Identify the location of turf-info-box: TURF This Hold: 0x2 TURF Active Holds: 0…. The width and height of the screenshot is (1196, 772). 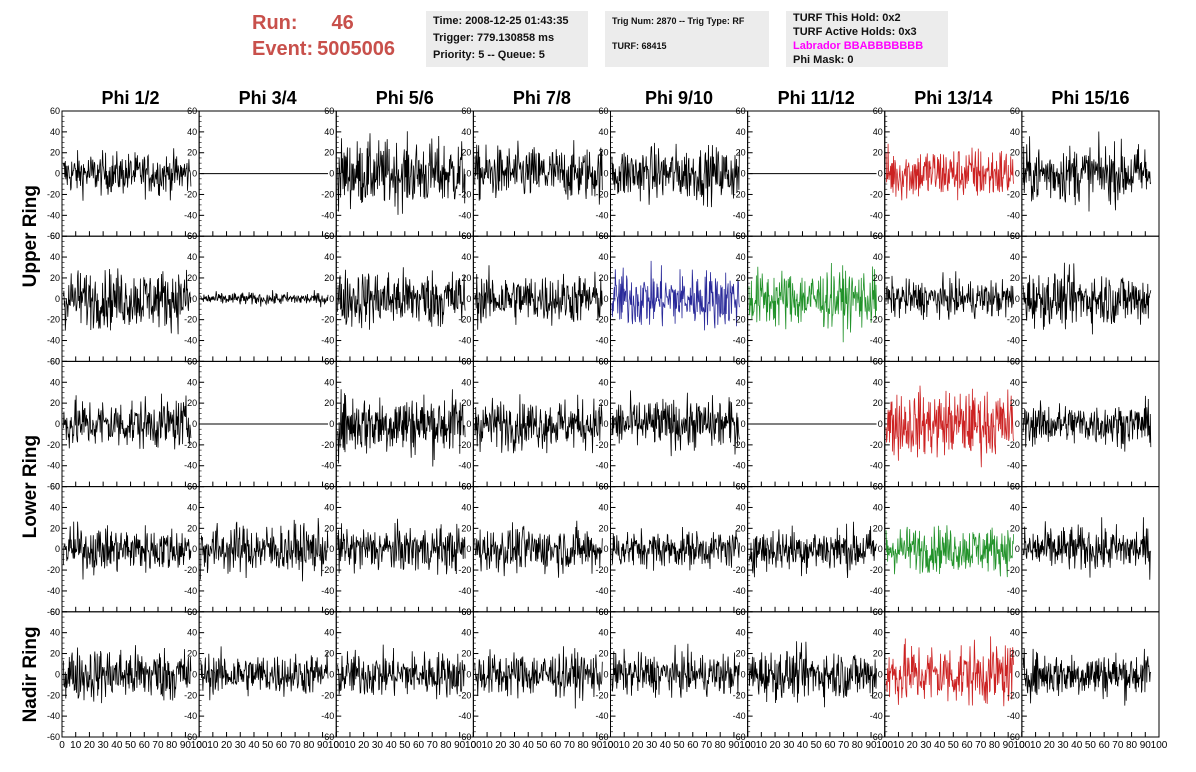
(867, 39).